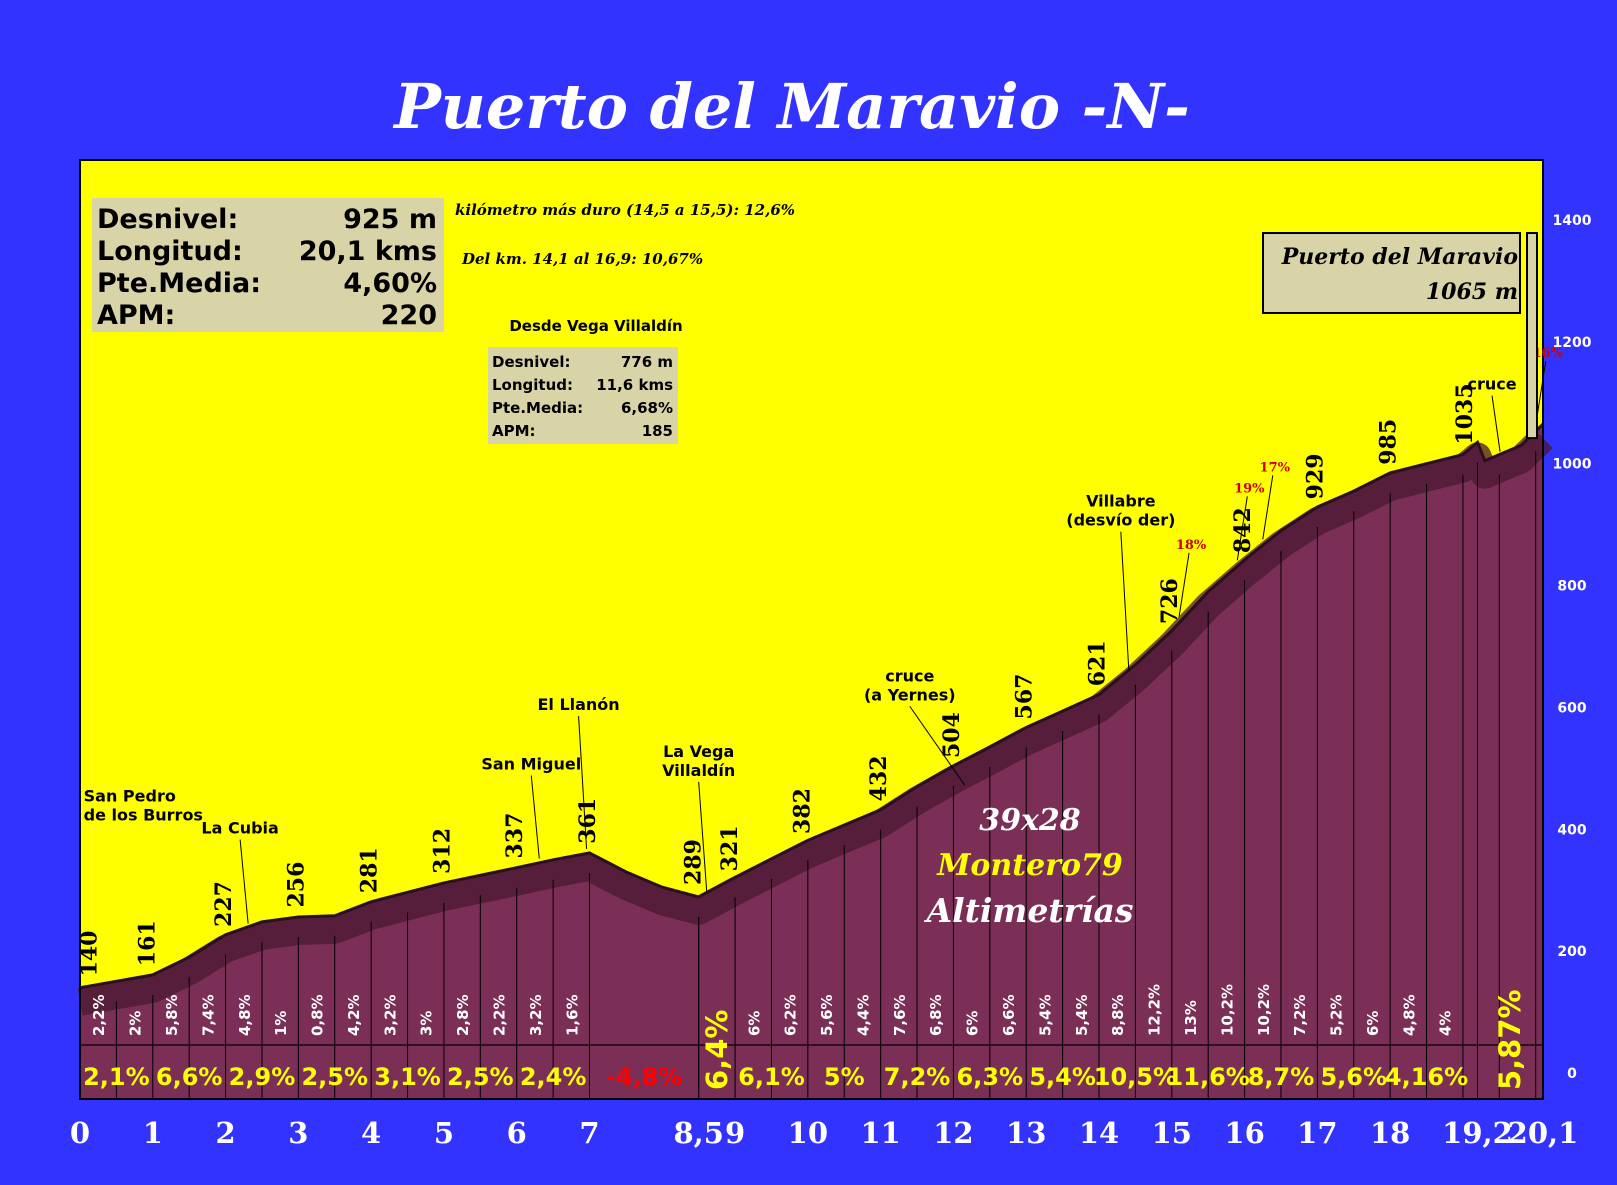 This screenshot has width=1617, height=1185. What do you see at coordinates (803, 811) in the screenshot?
I see `elevation-label: 382` at bounding box center [803, 811].